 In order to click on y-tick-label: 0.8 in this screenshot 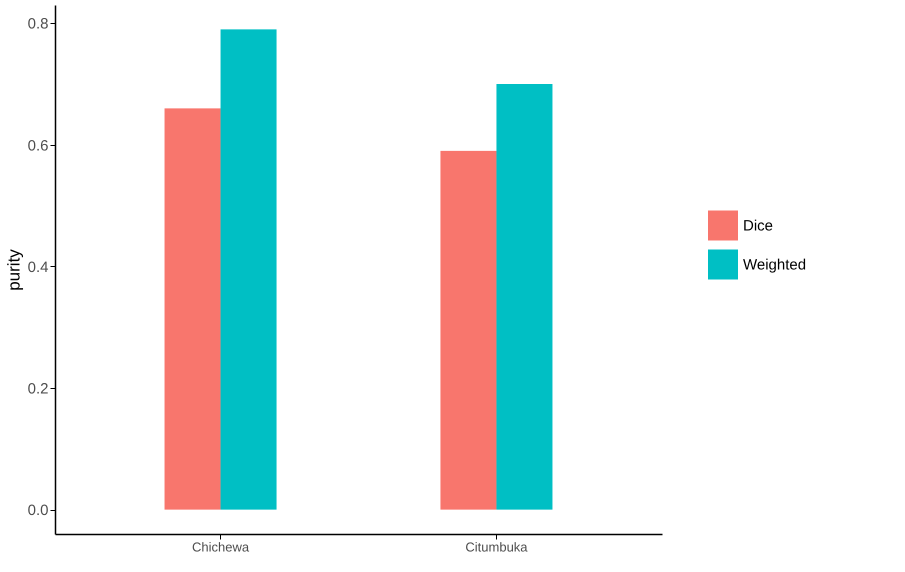, I will do `click(38, 24)`.